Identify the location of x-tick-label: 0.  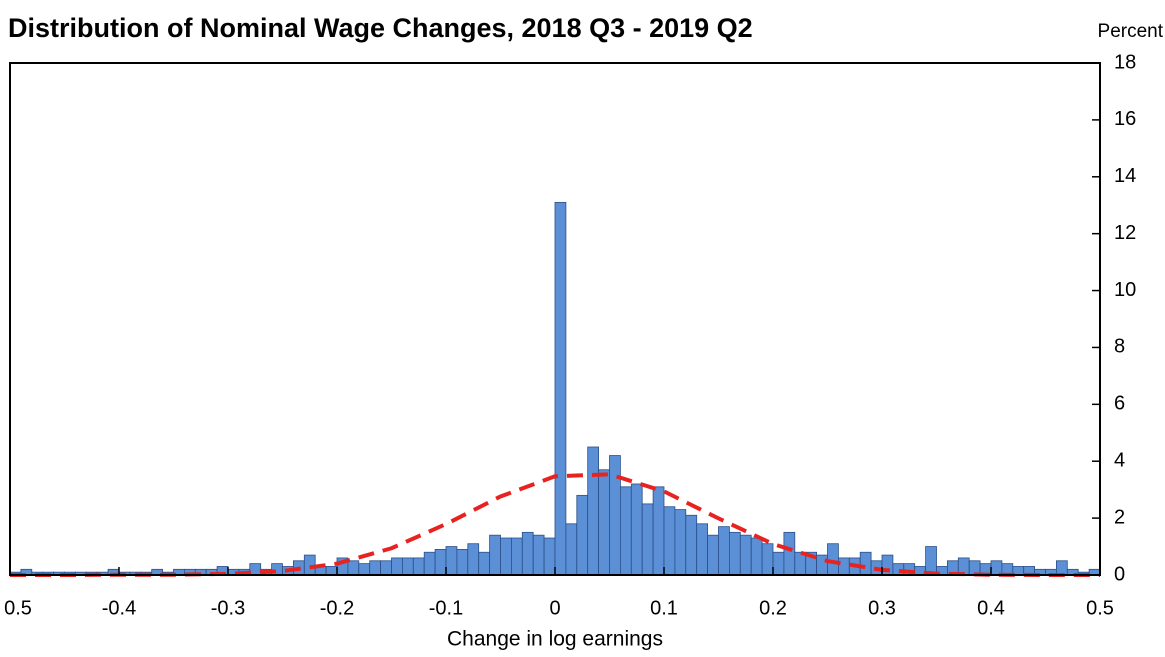
(554, 608).